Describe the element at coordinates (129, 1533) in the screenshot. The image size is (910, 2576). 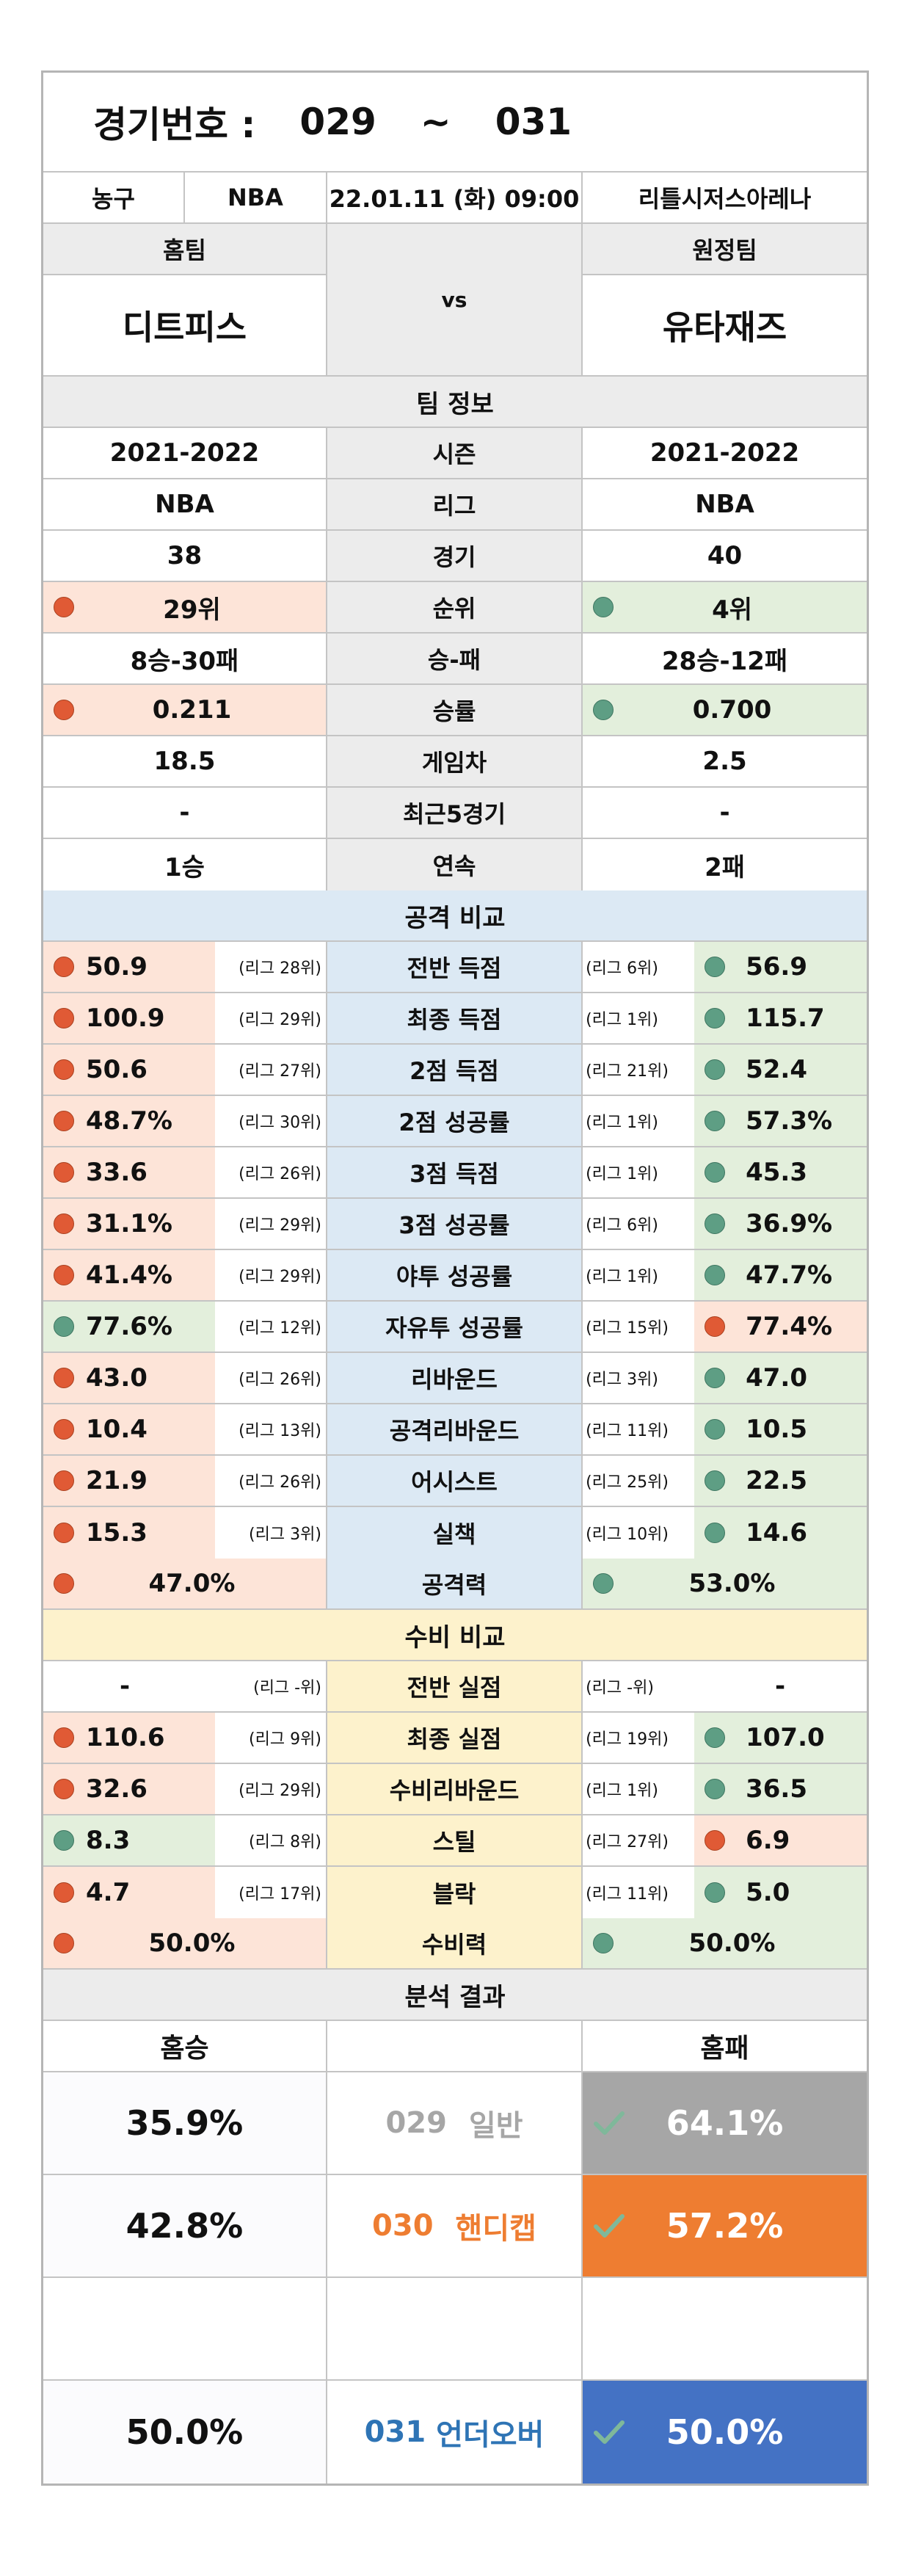
I see `stat-home-value: 15.3` at that location.